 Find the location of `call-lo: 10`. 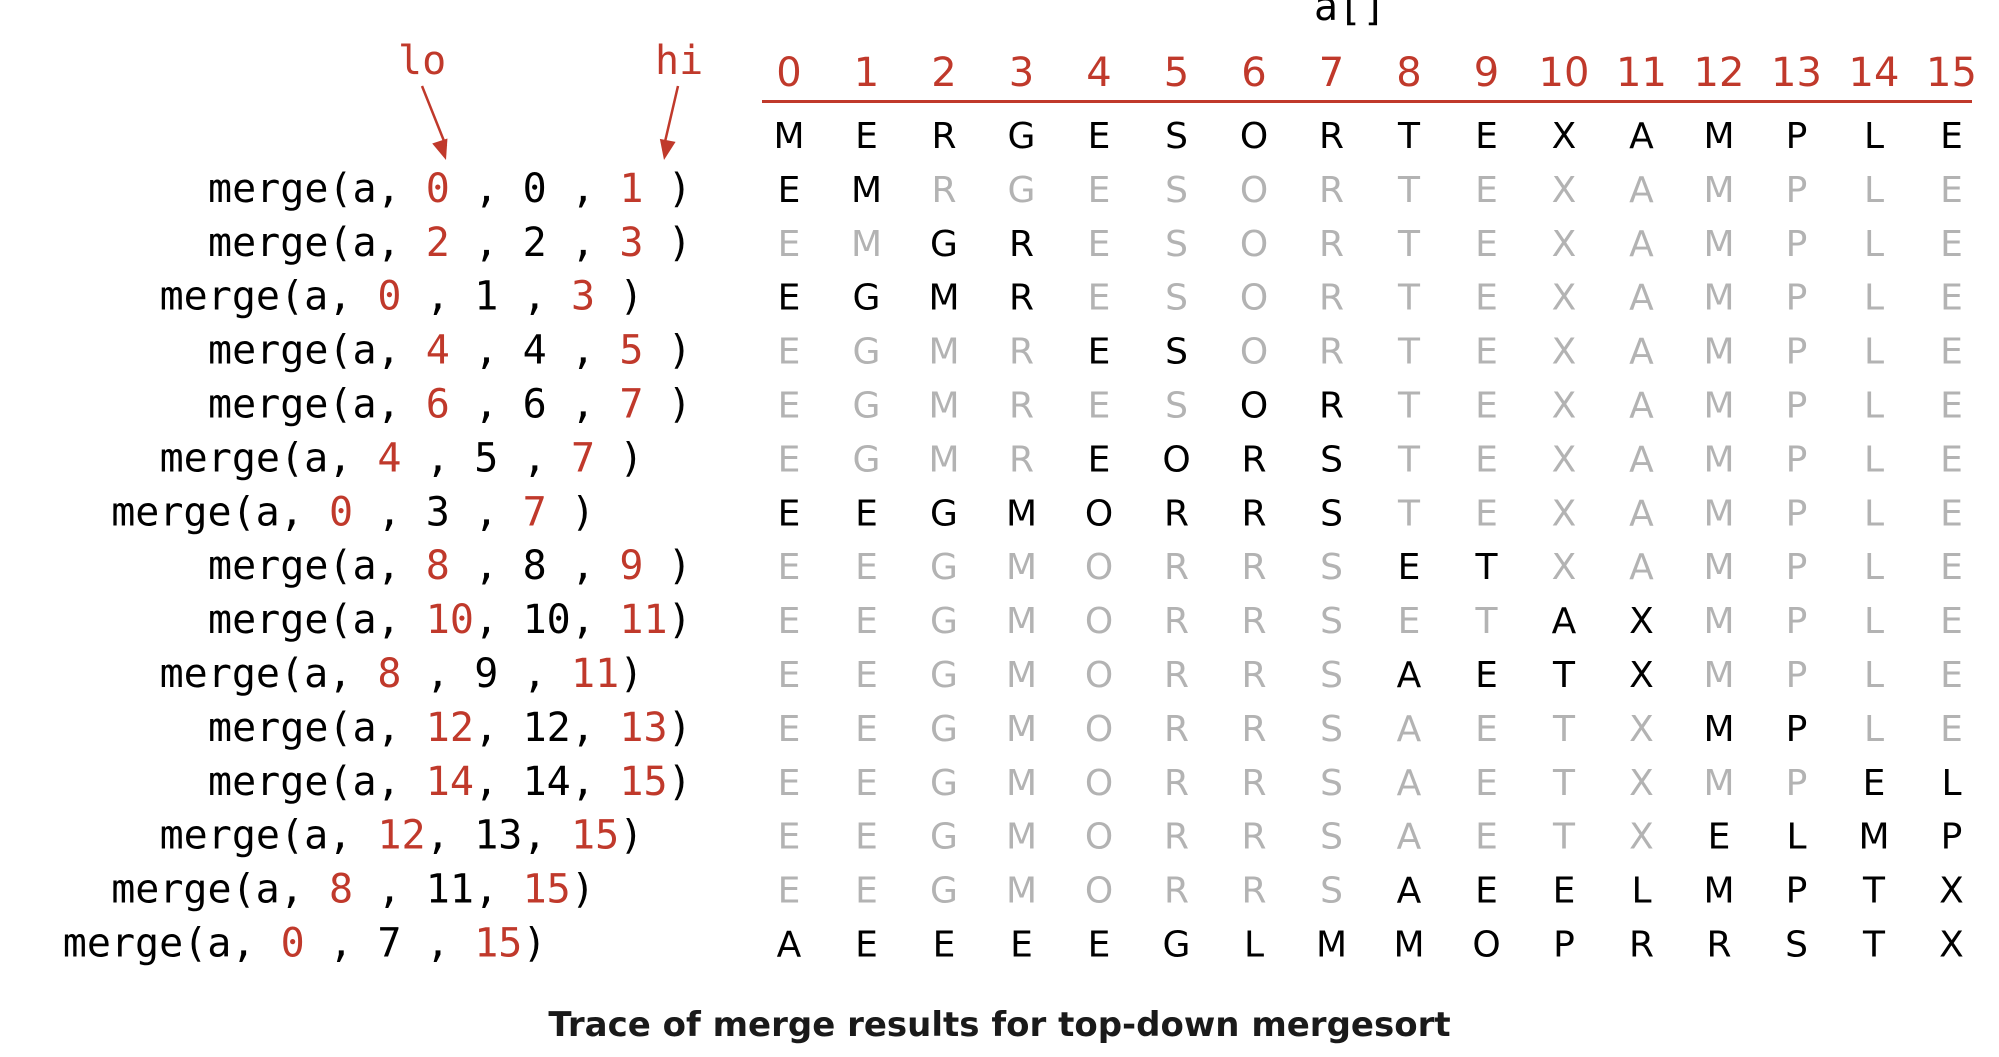

call-lo: 10 is located at coordinates (450, 620).